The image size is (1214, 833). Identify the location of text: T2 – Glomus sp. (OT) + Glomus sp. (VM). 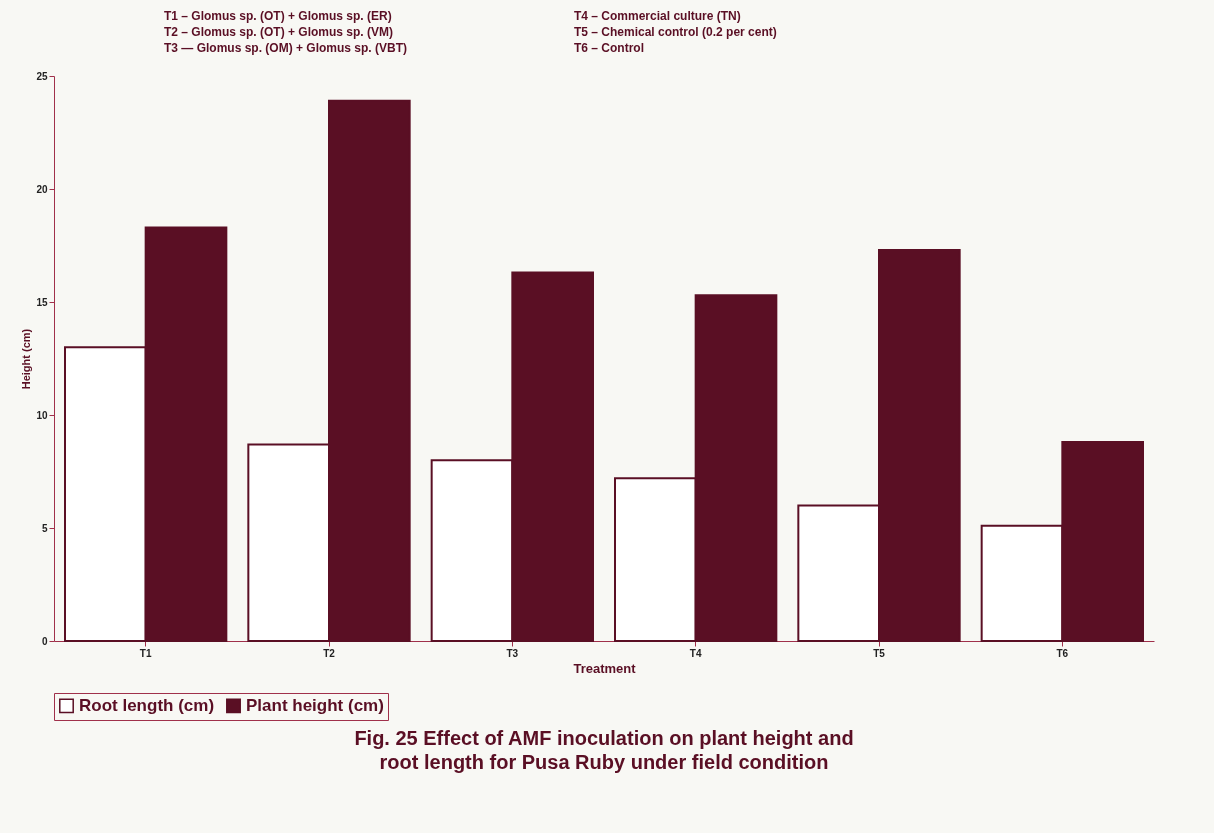
(279, 32).